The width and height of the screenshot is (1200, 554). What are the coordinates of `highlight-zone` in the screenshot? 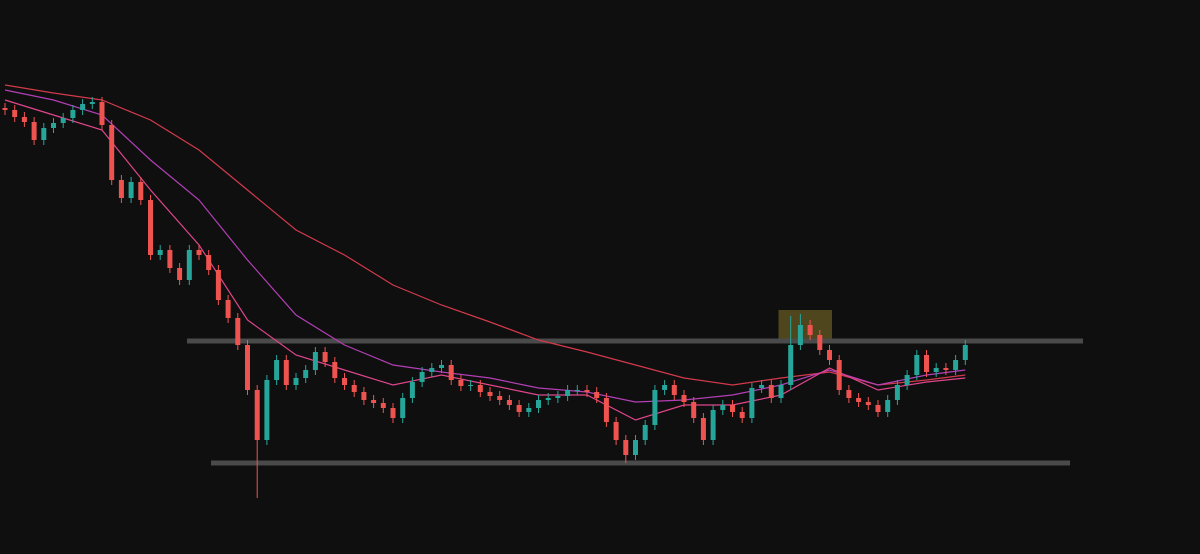 It's located at (805, 325).